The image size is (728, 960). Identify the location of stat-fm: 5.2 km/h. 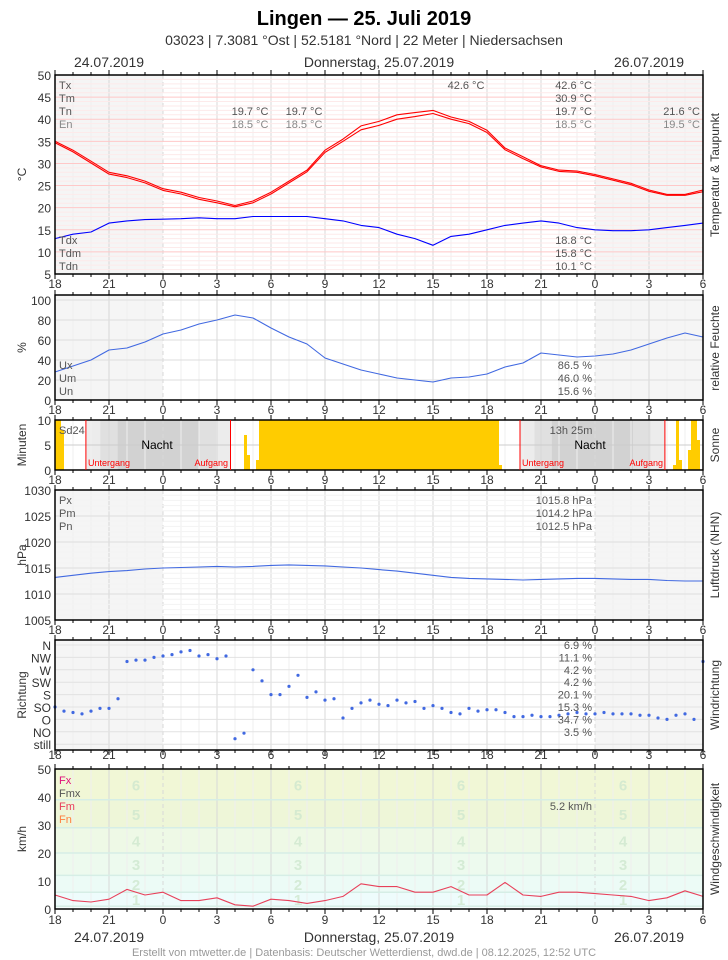
(571, 807).